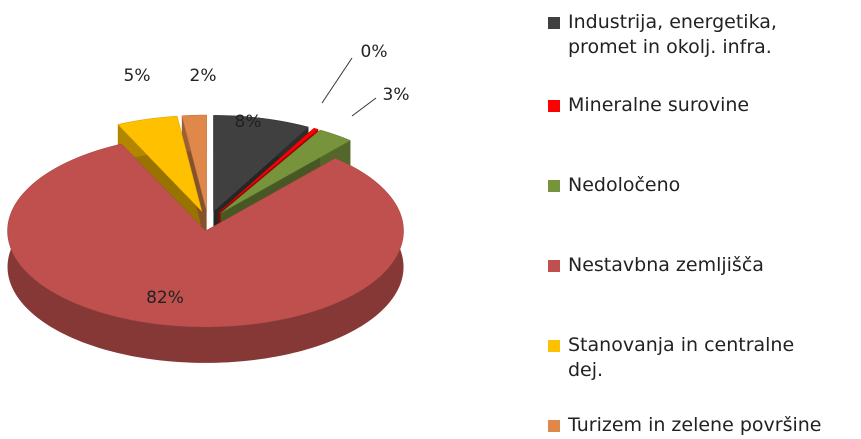  I want to click on data-label: 8%, so click(248, 122).